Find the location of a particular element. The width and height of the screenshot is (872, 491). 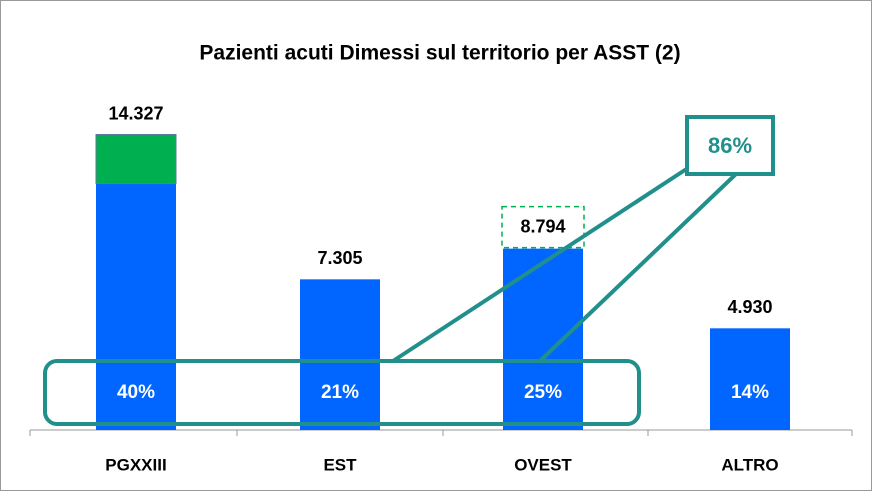

label-frame is located at coordinates (543, 227).